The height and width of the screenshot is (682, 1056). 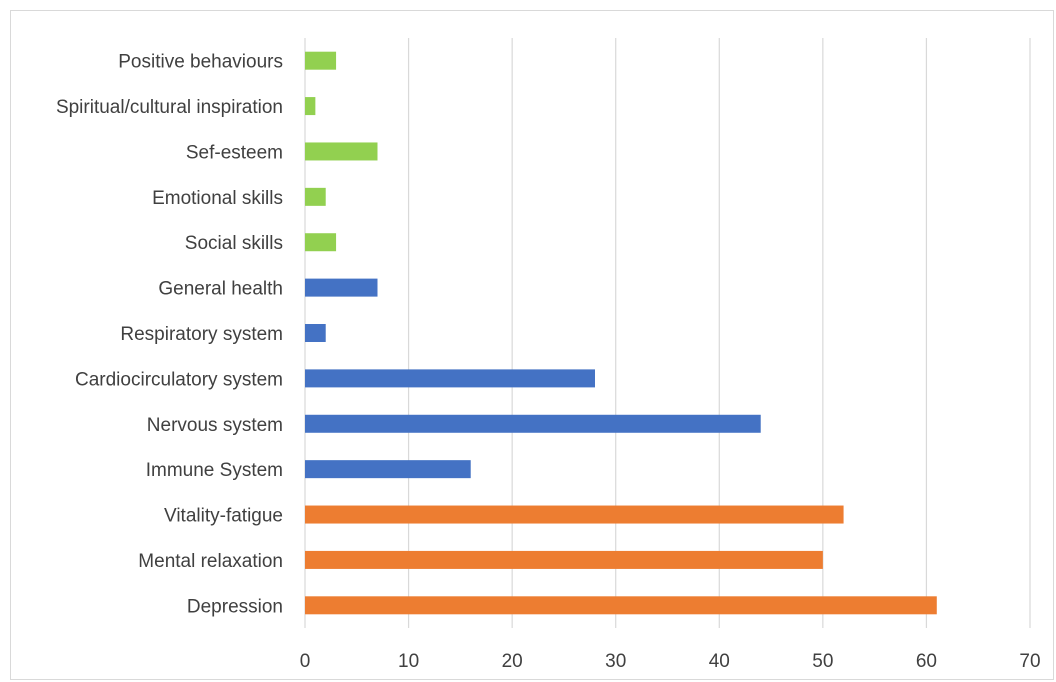 I want to click on x-tick-label: 10, so click(x=408, y=661).